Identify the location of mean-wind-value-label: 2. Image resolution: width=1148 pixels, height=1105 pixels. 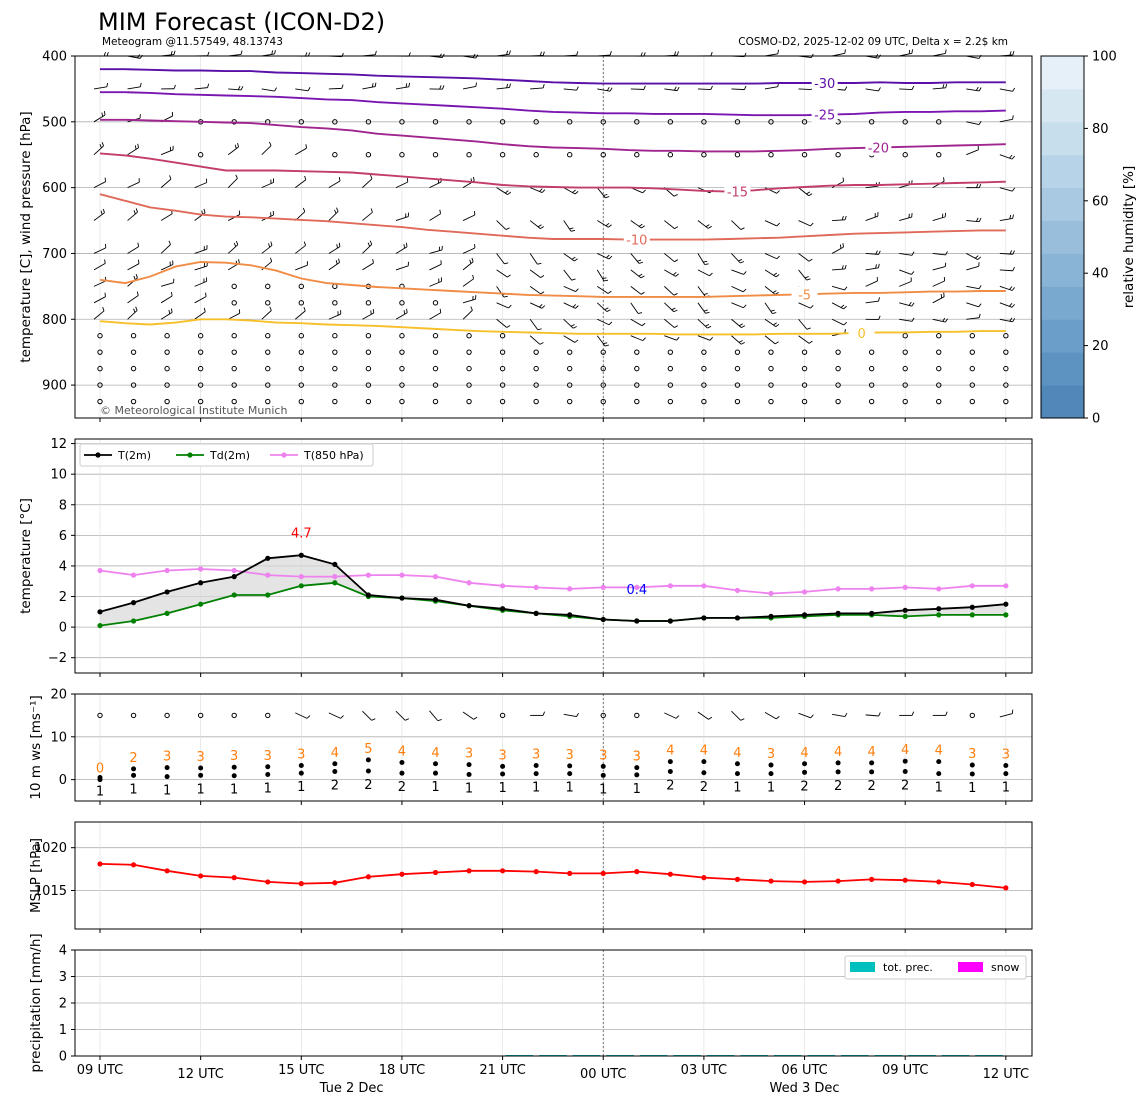
(402, 787).